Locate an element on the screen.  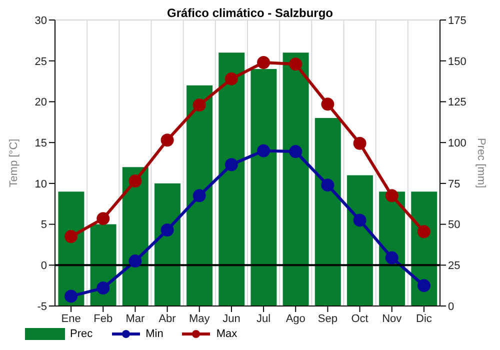
y2-tick-label: 125 is located at coordinates (457, 102).